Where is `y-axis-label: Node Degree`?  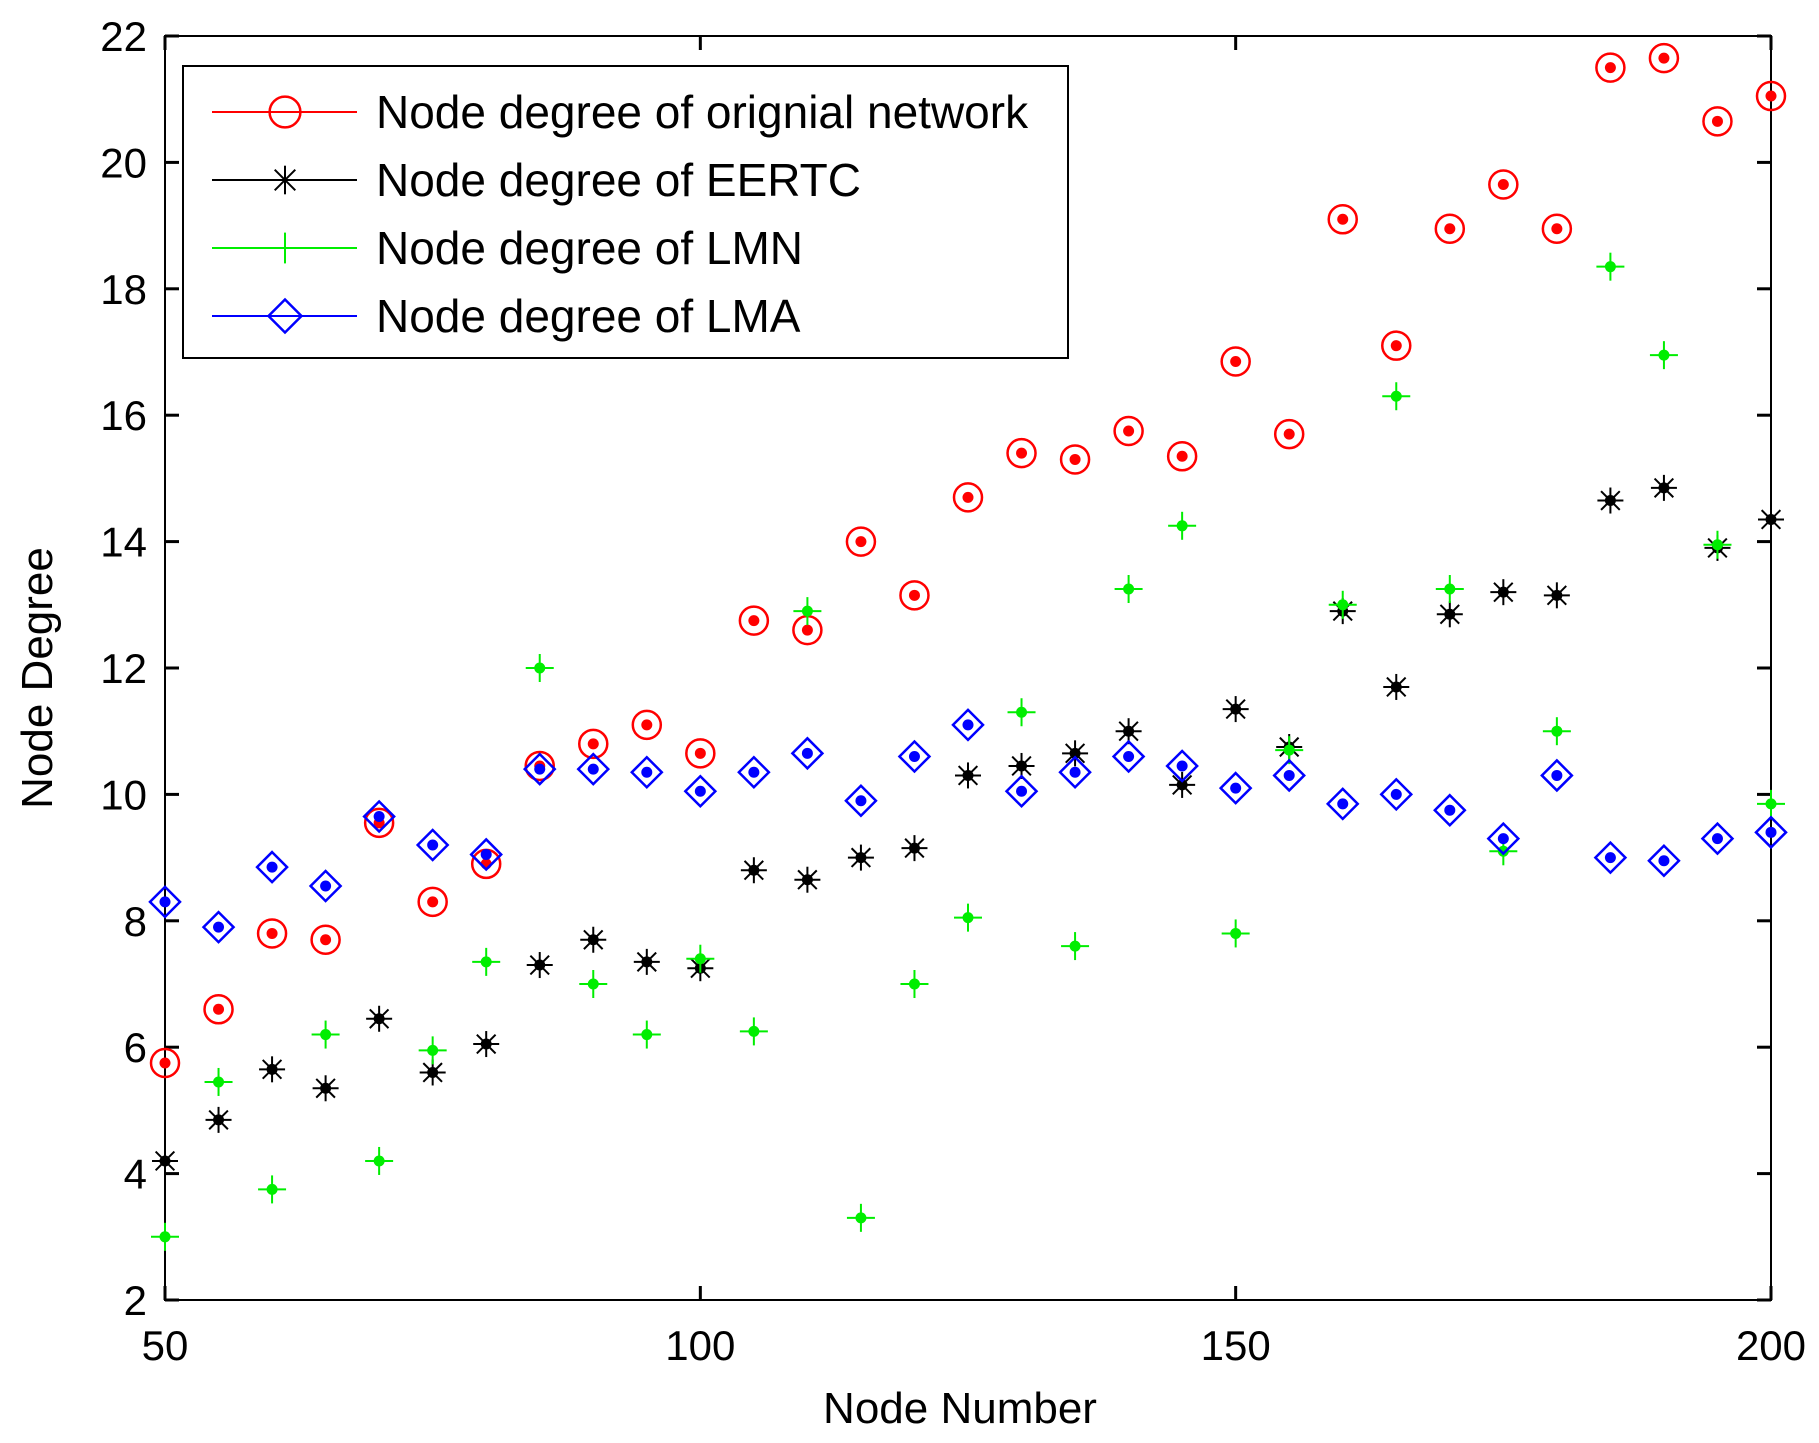 y-axis-label: Node Degree is located at coordinates (37, 678).